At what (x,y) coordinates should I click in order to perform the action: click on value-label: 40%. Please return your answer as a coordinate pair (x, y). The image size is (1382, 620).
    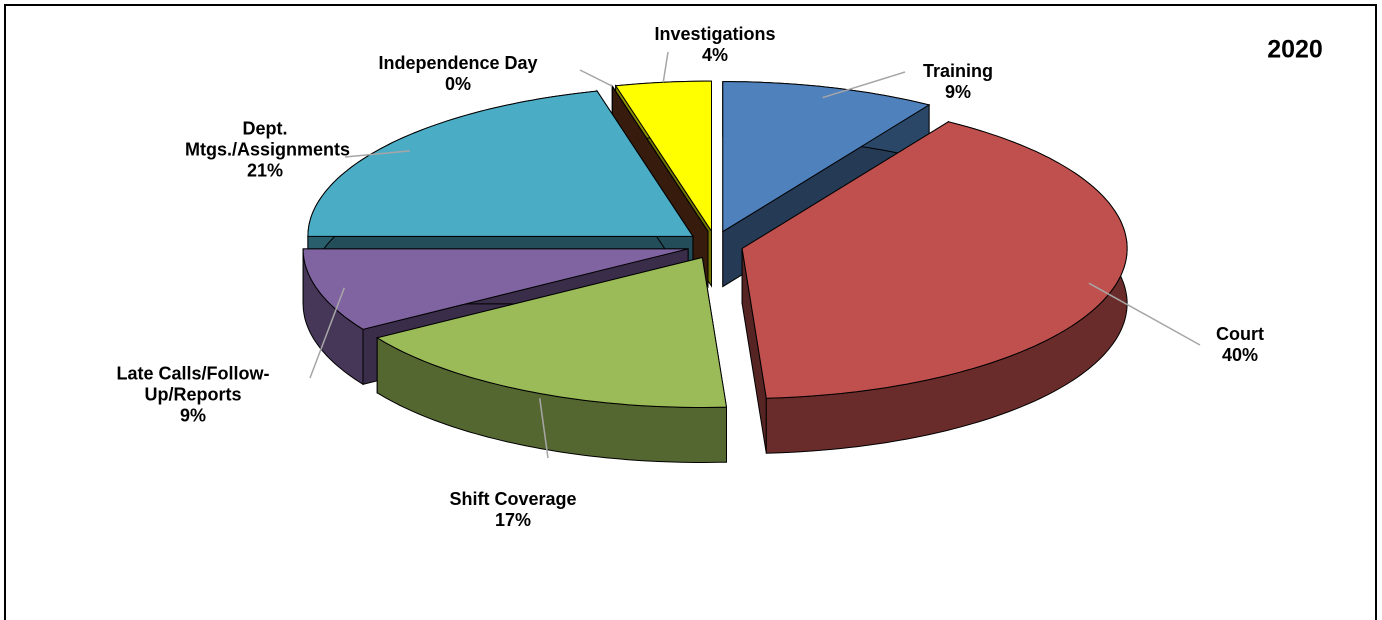
    Looking at the image, I should click on (1240, 355).